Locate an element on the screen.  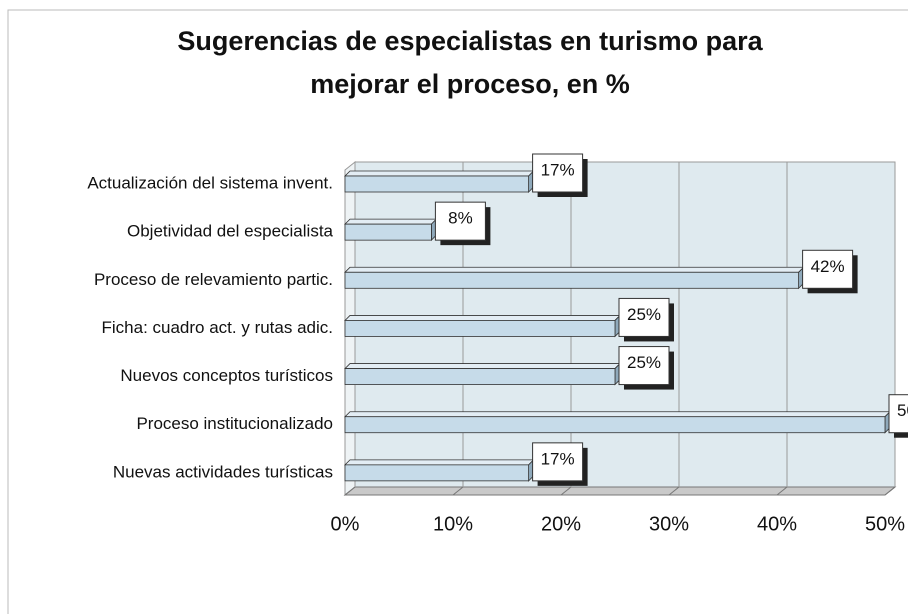
x-tick-label: 30% is located at coordinates (669, 524).